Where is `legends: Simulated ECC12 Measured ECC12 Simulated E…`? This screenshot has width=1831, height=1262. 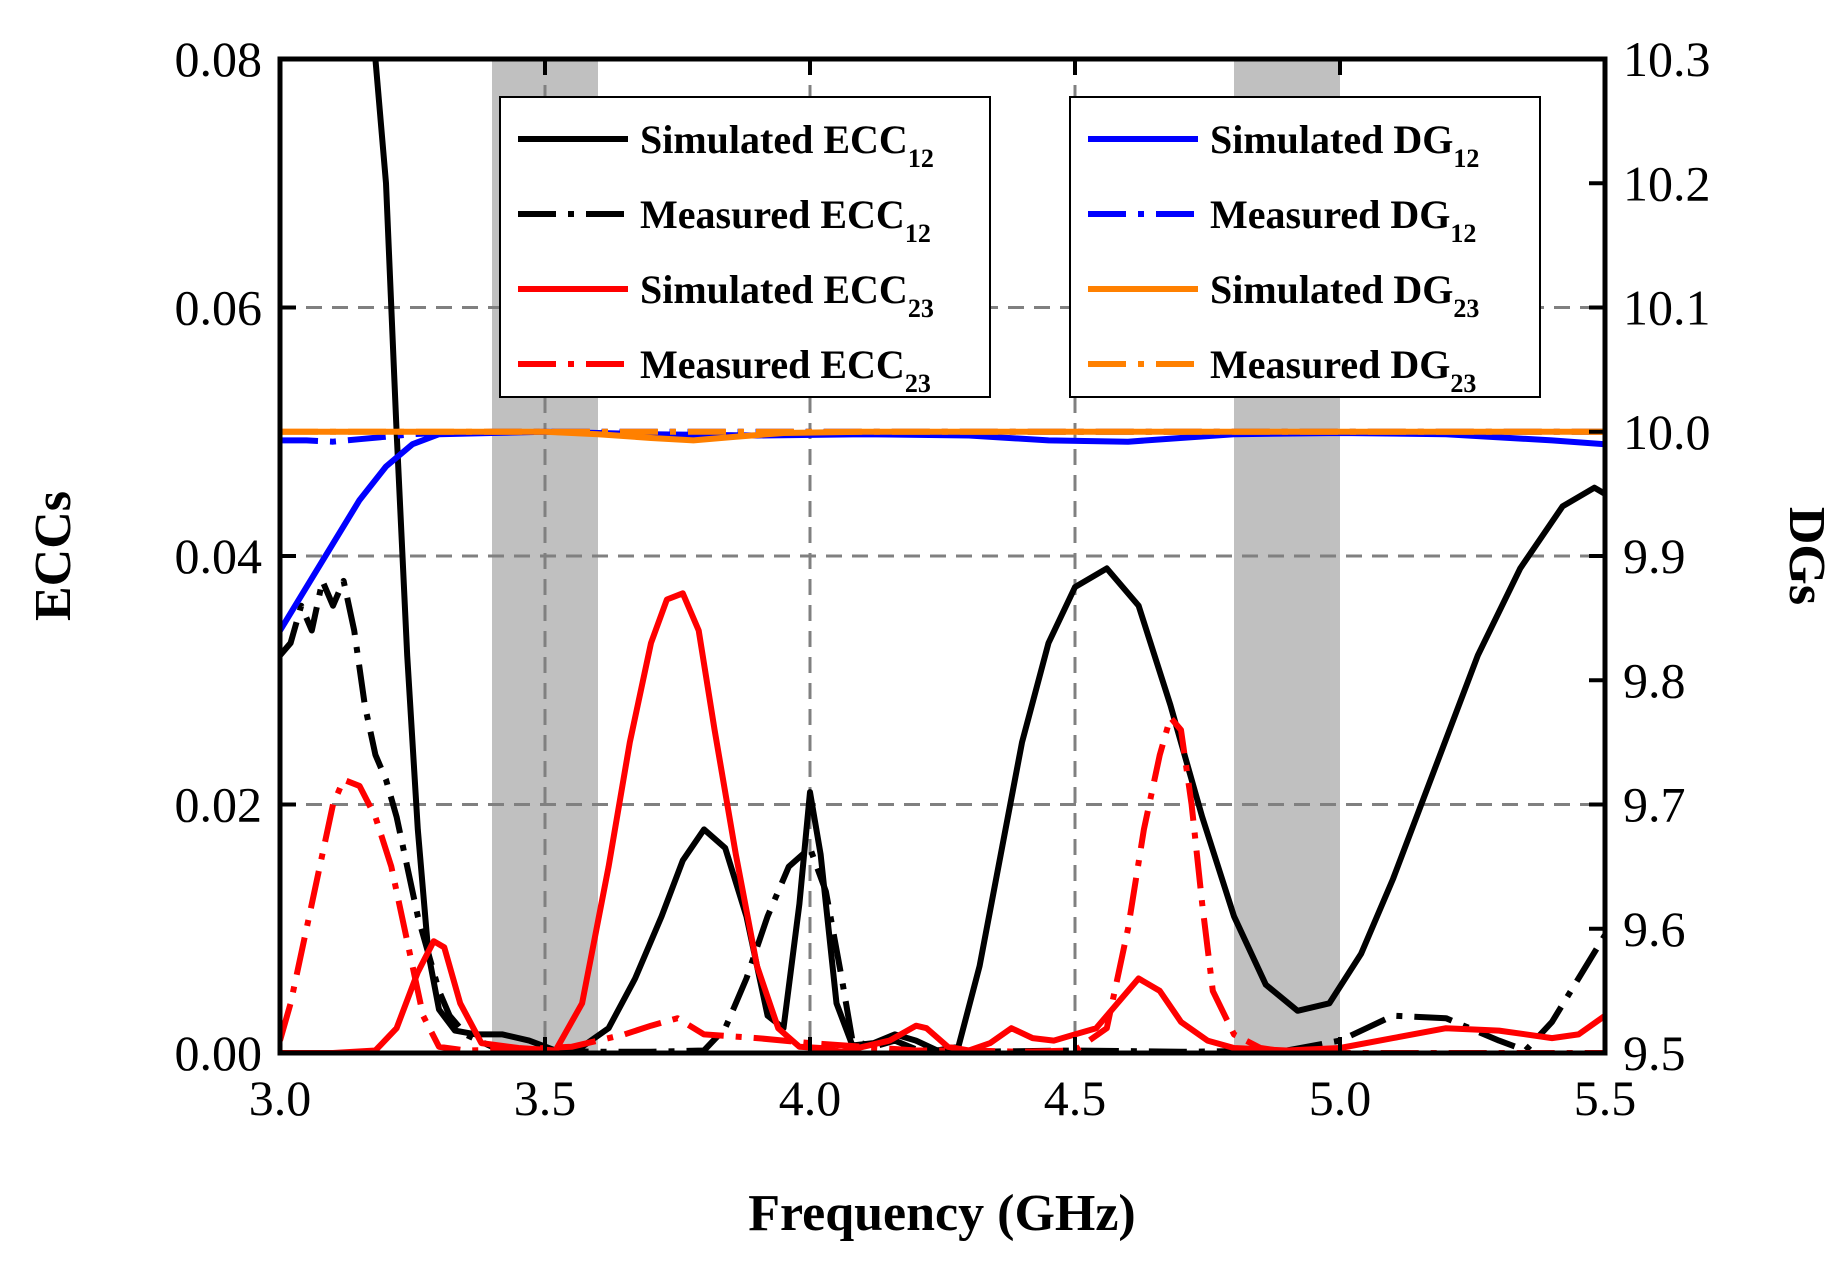 legends: Simulated ECC12 Measured ECC12 Simulated E… is located at coordinates (1020, 247).